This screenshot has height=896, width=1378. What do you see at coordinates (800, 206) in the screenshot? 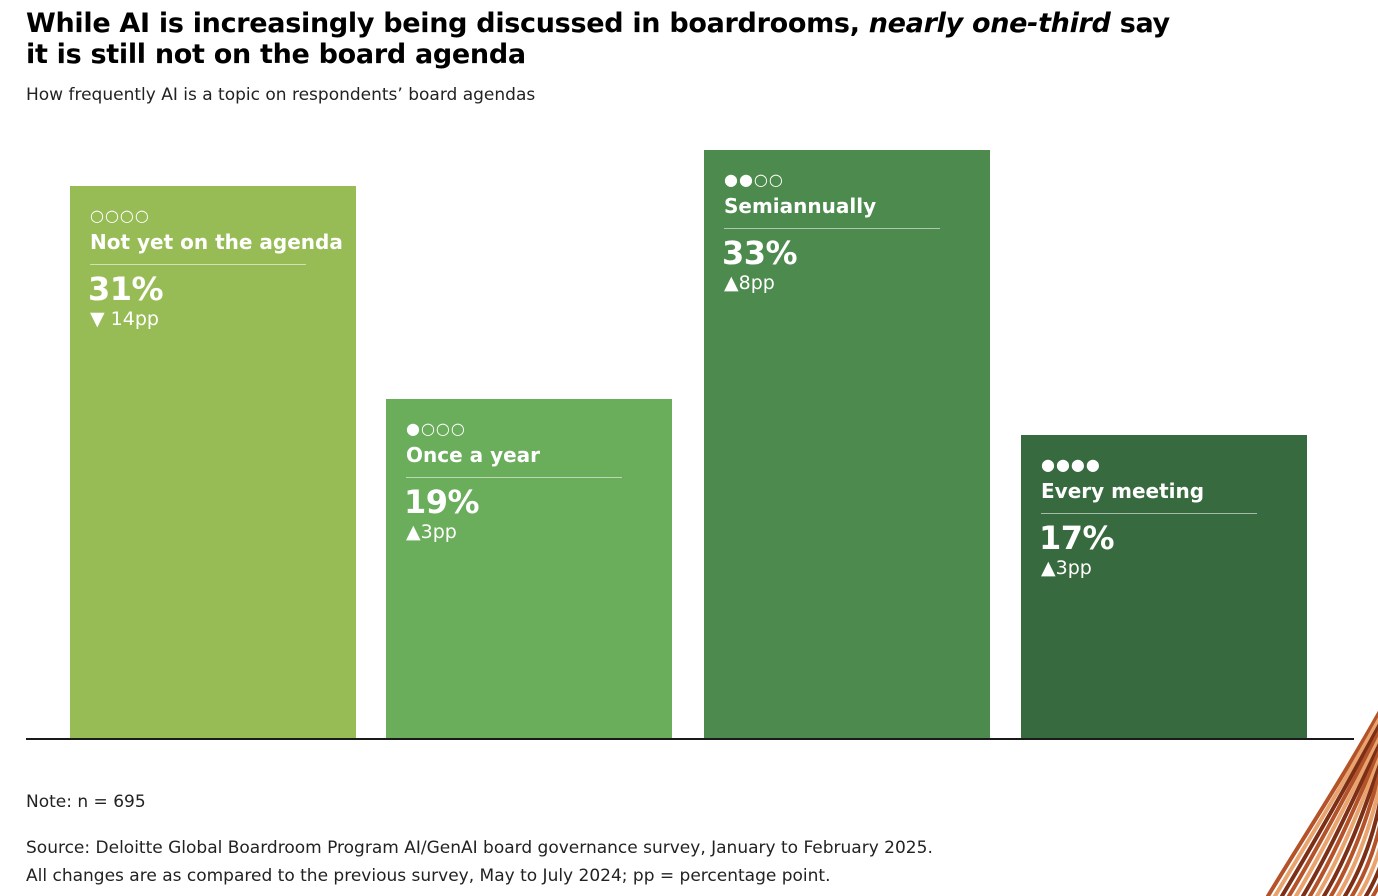
I see `category-label: Semiannually` at bounding box center [800, 206].